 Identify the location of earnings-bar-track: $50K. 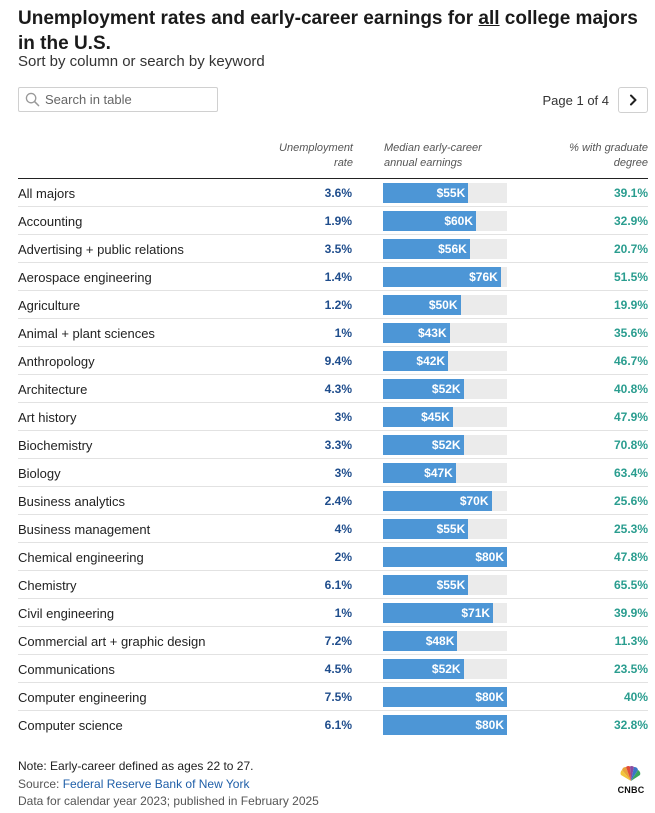
(445, 305).